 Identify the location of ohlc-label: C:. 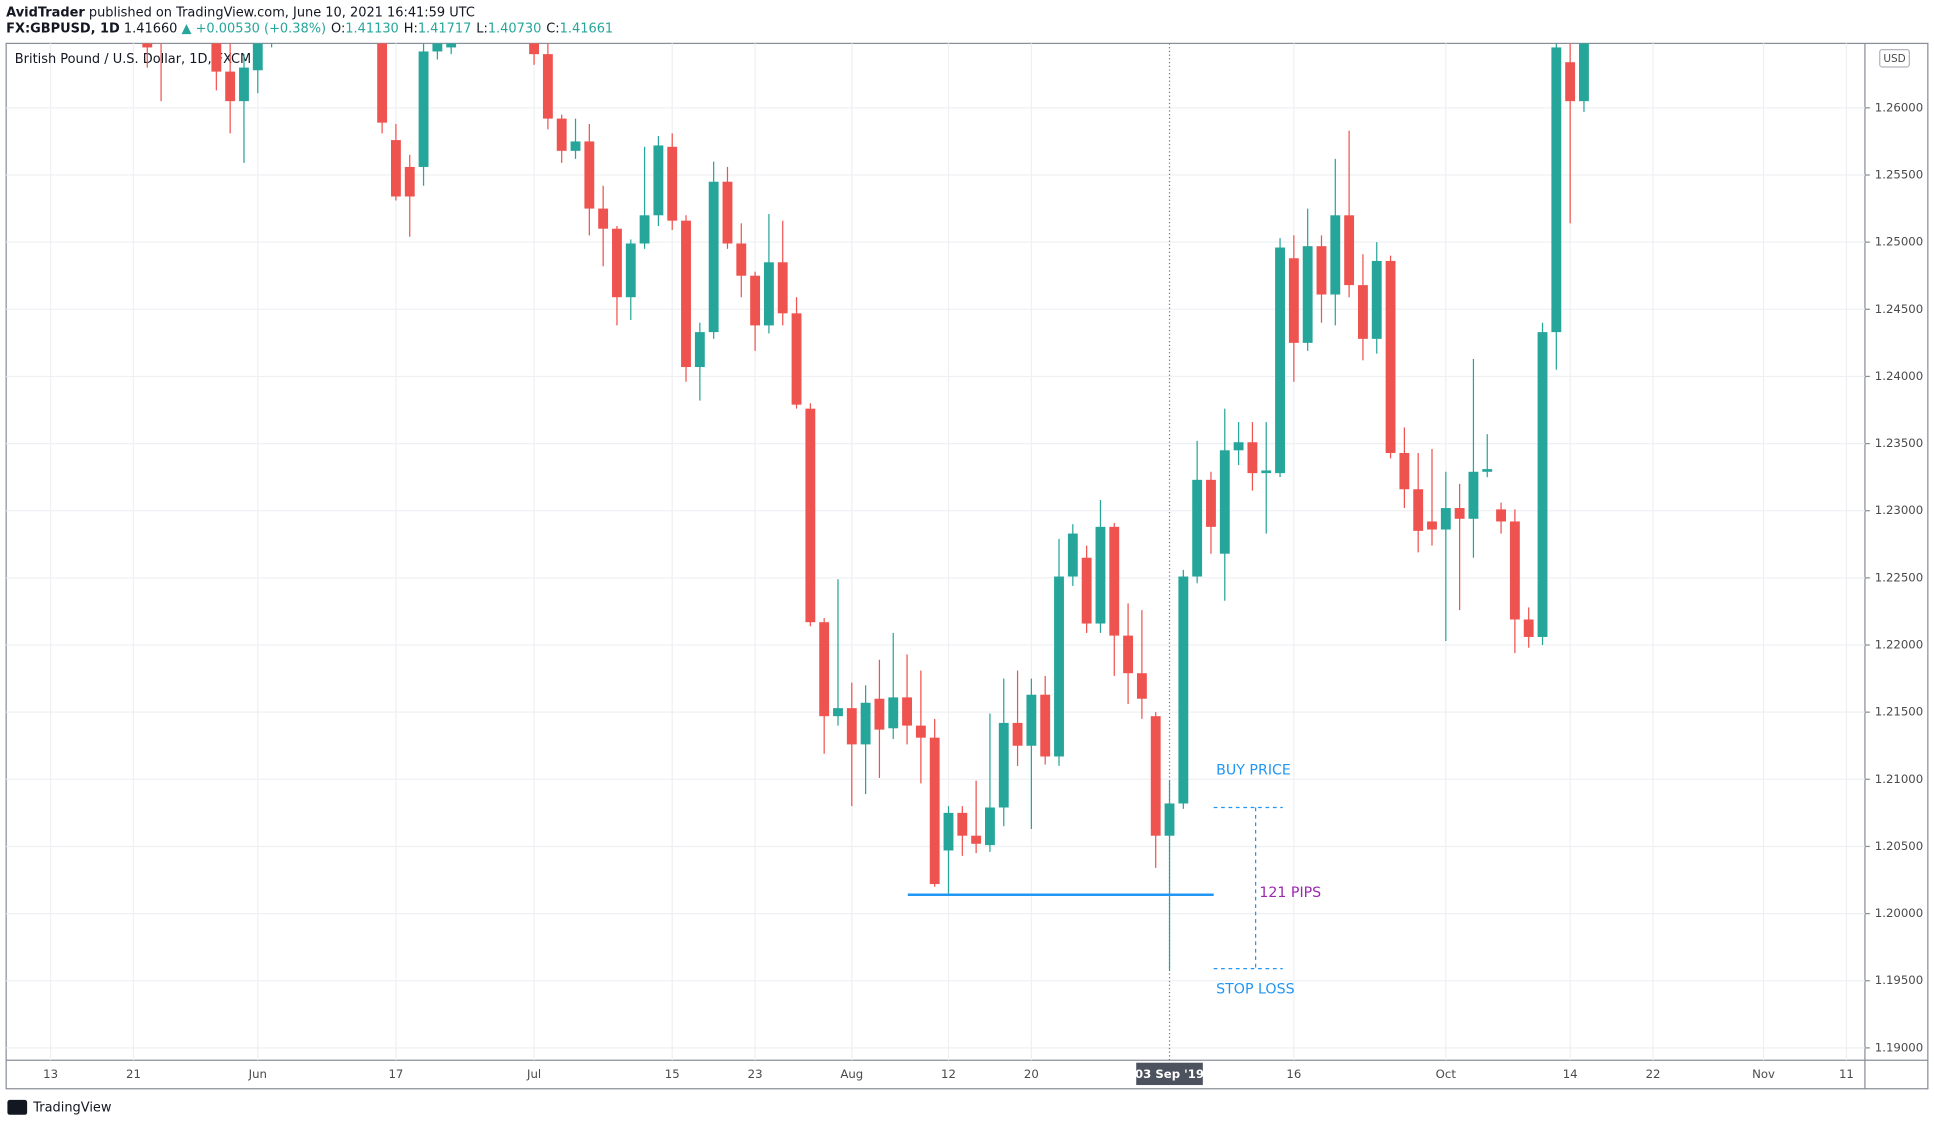
(552, 28).